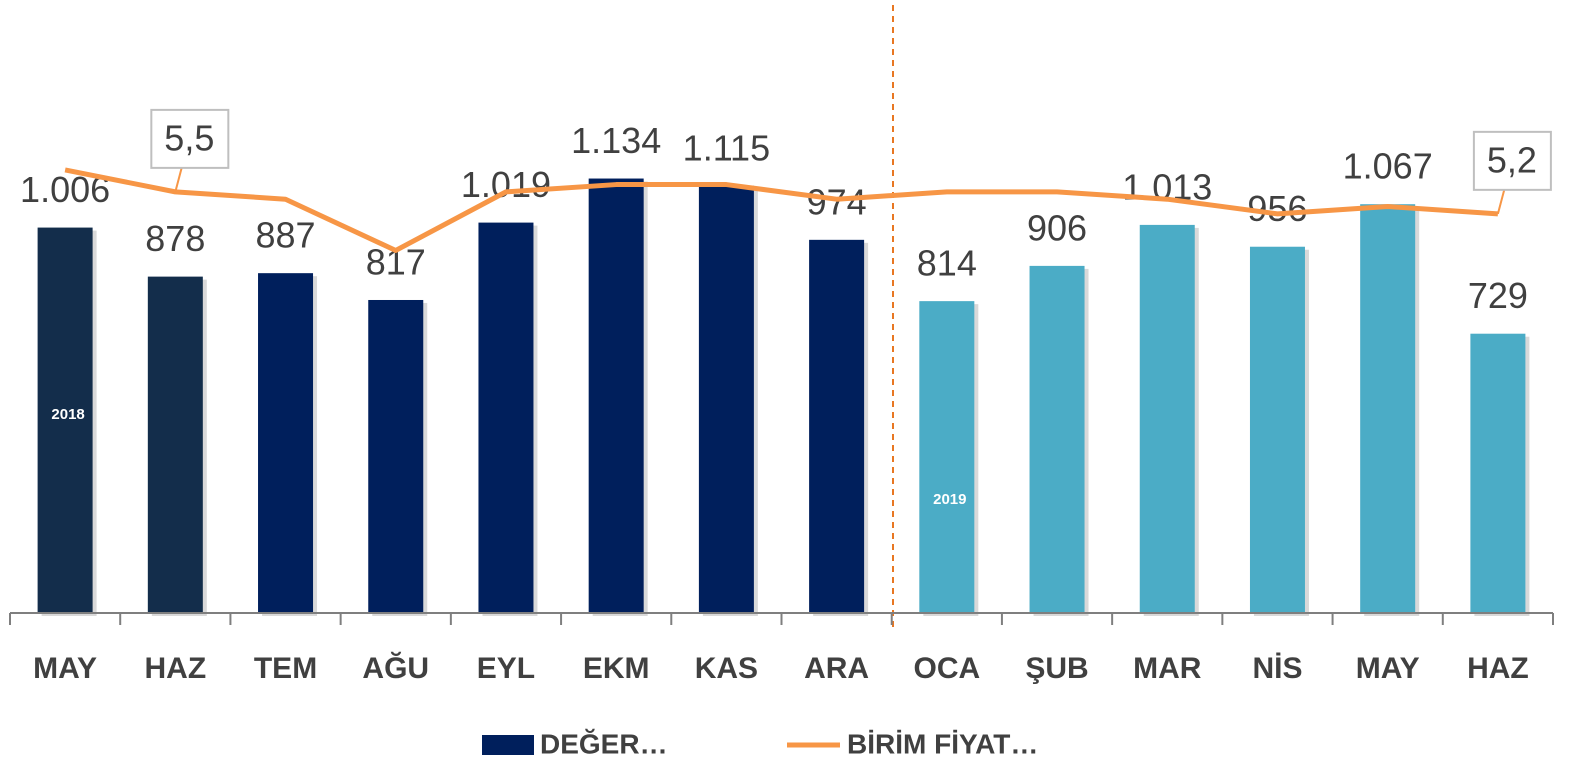 This screenshot has width=1570, height=762. Describe the element at coordinates (1388, 166) in the screenshot. I see `bar-value-label: 1.067` at that location.